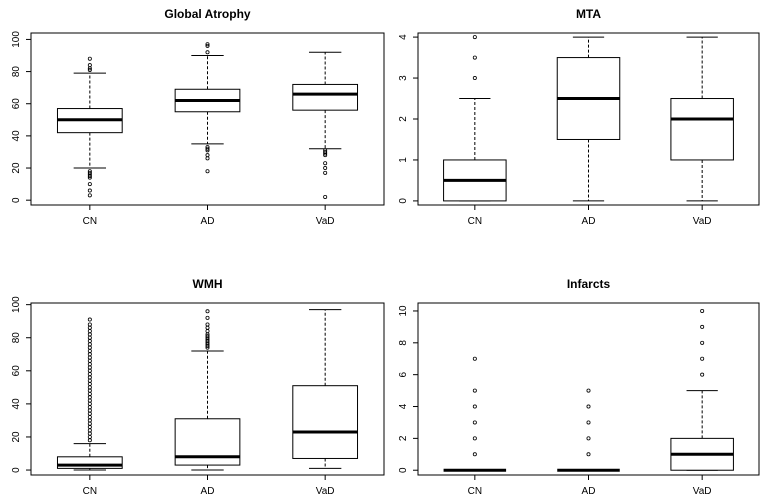 The height and width of the screenshot is (502, 768). Describe the element at coordinates (403, 438) in the screenshot. I see `y-tick-label: 2` at that location.